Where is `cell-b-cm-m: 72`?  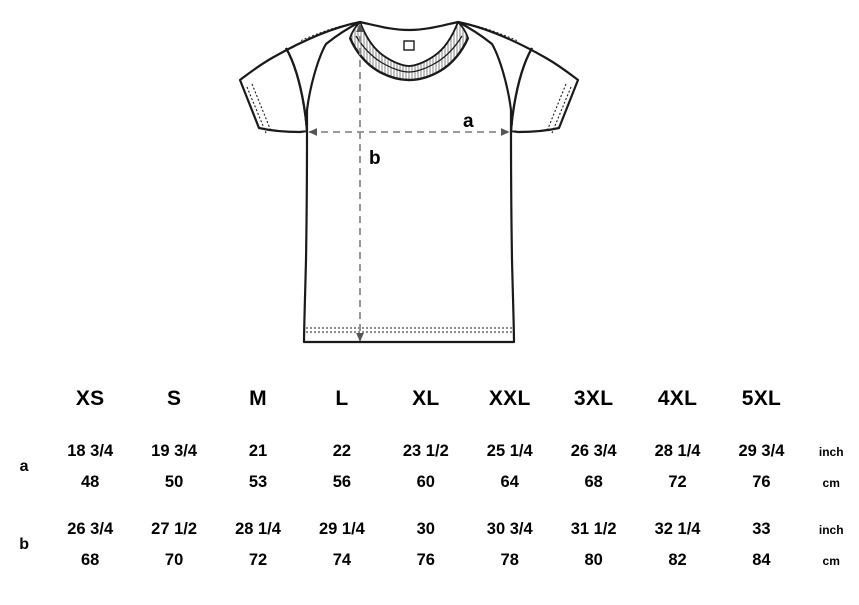
cell-b-cm-m: 72 is located at coordinates (258, 560).